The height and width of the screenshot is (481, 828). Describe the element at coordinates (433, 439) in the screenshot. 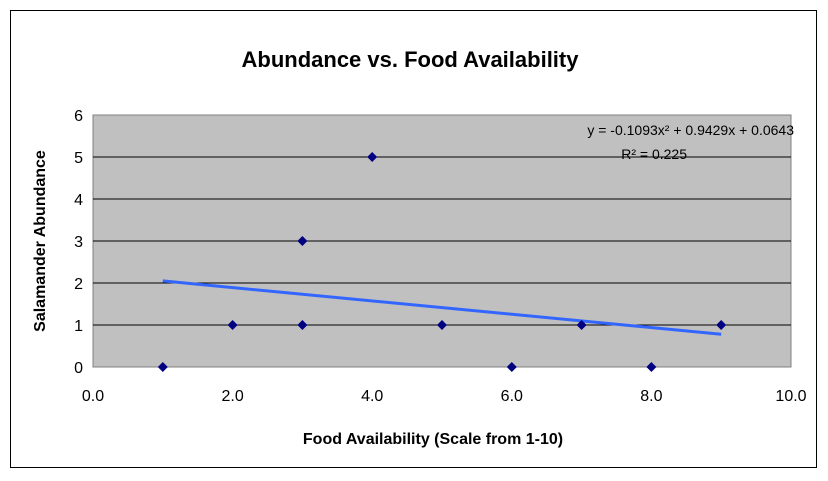

I see `x-axis-label: Food Availability (Scale from 1-10)` at that location.